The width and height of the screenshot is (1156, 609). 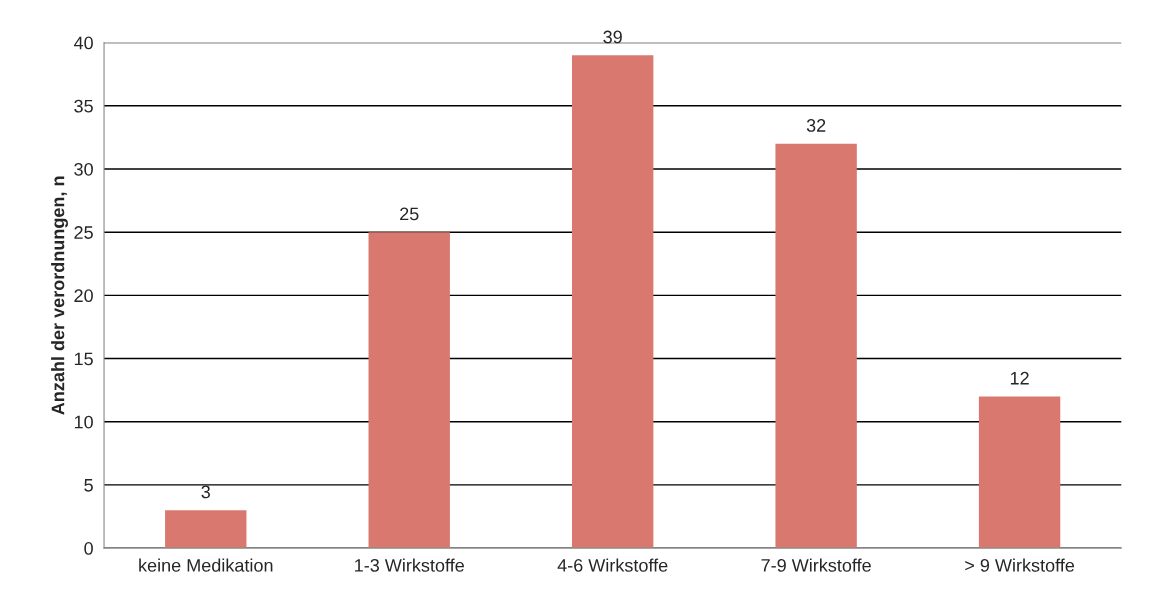 I want to click on x-tick-label: 1-3 Wirkstoffe, so click(x=409, y=565).